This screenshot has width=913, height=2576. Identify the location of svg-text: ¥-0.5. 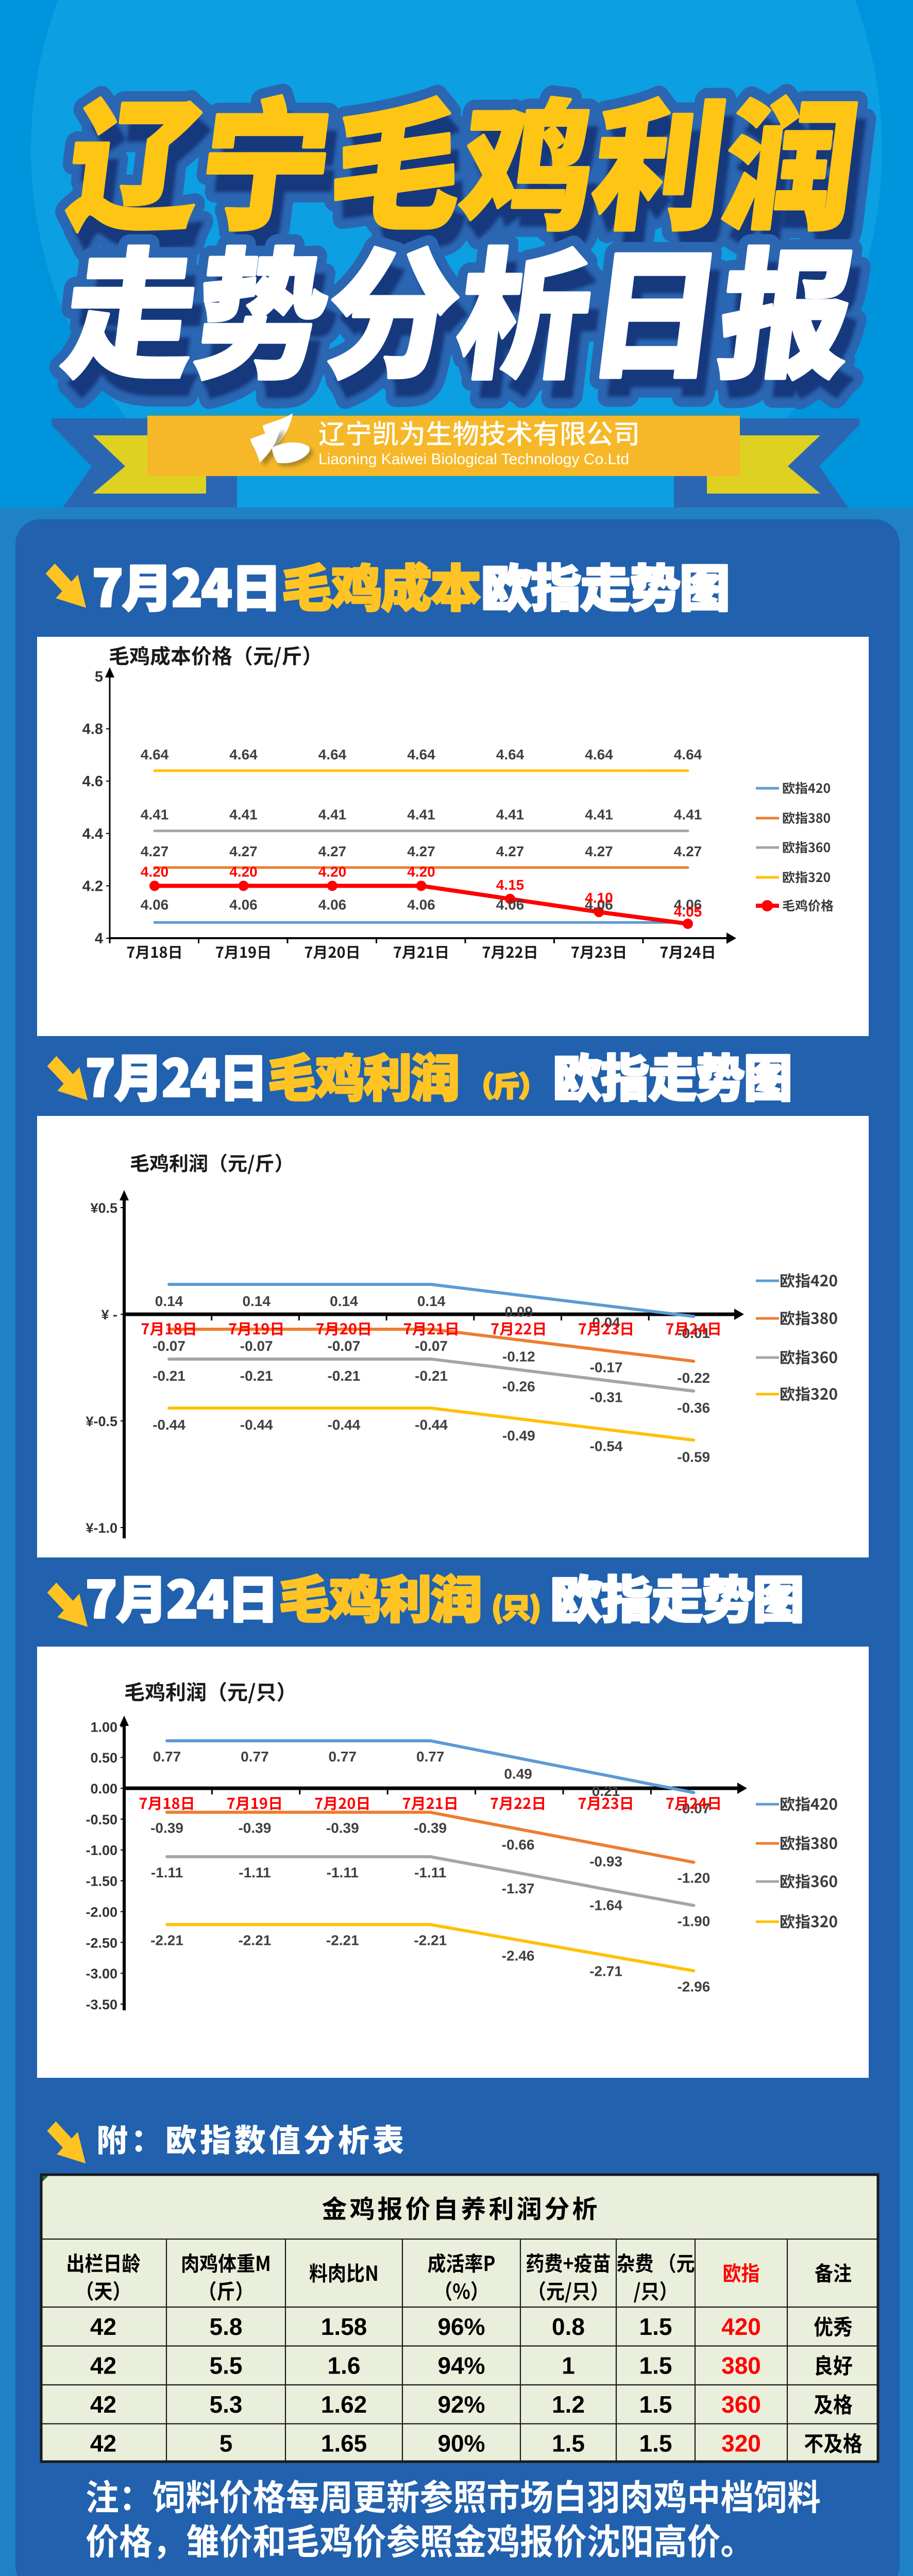
(102, 1422).